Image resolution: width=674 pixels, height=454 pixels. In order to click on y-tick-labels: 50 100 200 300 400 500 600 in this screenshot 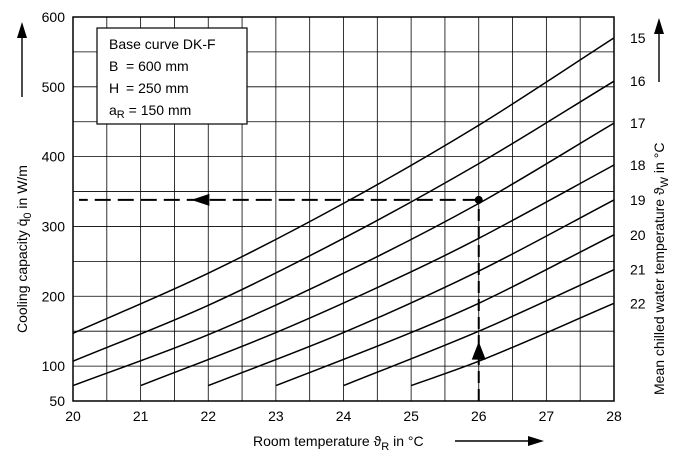, I will do `click(54, 209)`.